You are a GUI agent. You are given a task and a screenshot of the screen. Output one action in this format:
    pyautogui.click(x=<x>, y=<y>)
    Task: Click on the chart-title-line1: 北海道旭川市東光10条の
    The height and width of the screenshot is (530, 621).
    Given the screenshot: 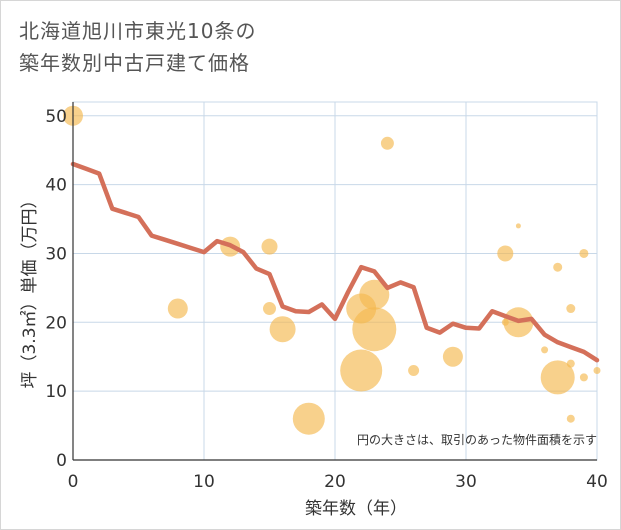 What is the action you would take?
    pyautogui.click(x=138, y=31)
    